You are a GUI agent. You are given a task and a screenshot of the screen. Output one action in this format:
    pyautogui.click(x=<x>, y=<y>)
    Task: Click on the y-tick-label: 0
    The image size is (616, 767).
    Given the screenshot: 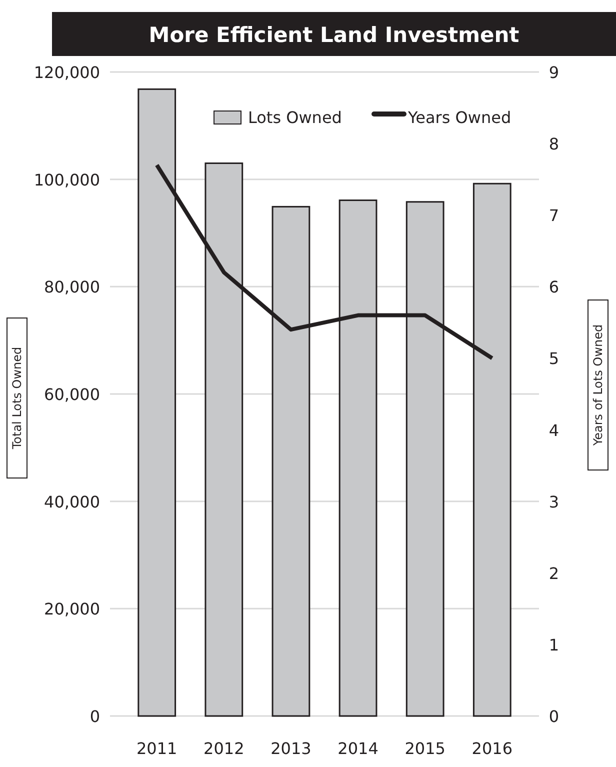 What is the action you would take?
    pyautogui.click(x=95, y=716)
    